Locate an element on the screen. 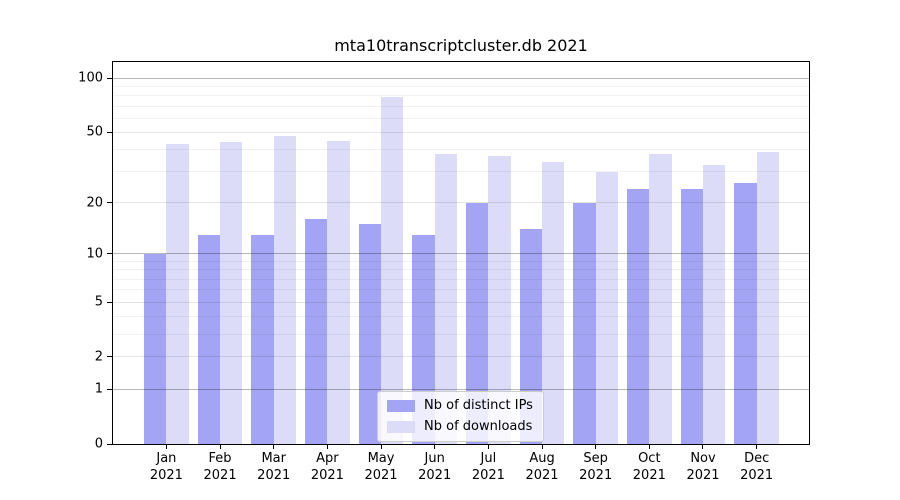 The image size is (900, 500). x-tick-month: Sep is located at coordinates (595, 458).